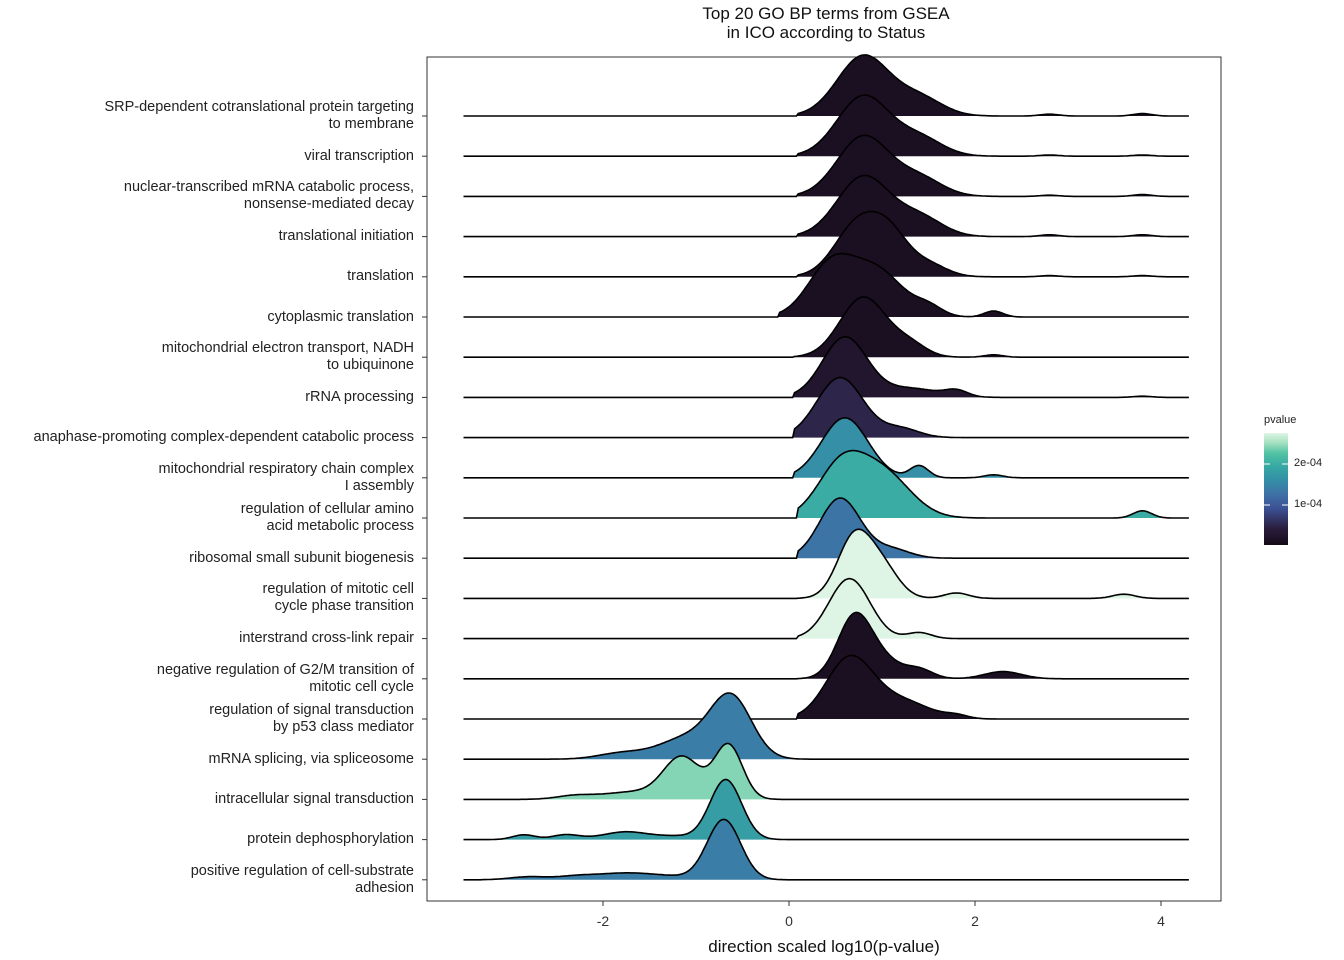 Image resolution: width=1344 pixels, height=960 pixels. What do you see at coordinates (340, 526) in the screenshot?
I see `term-label-line: acid metabolic process` at bounding box center [340, 526].